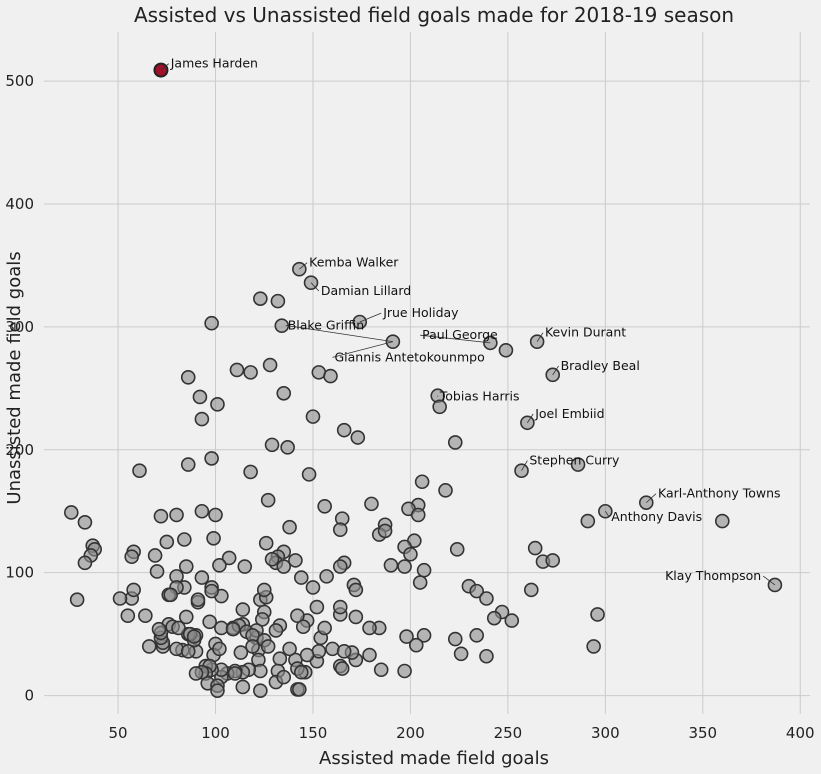  What do you see at coordinates (479, 396) in the screenshot?
I see `annotation-label: Tobias Harris` at bounding box center [479, 396].